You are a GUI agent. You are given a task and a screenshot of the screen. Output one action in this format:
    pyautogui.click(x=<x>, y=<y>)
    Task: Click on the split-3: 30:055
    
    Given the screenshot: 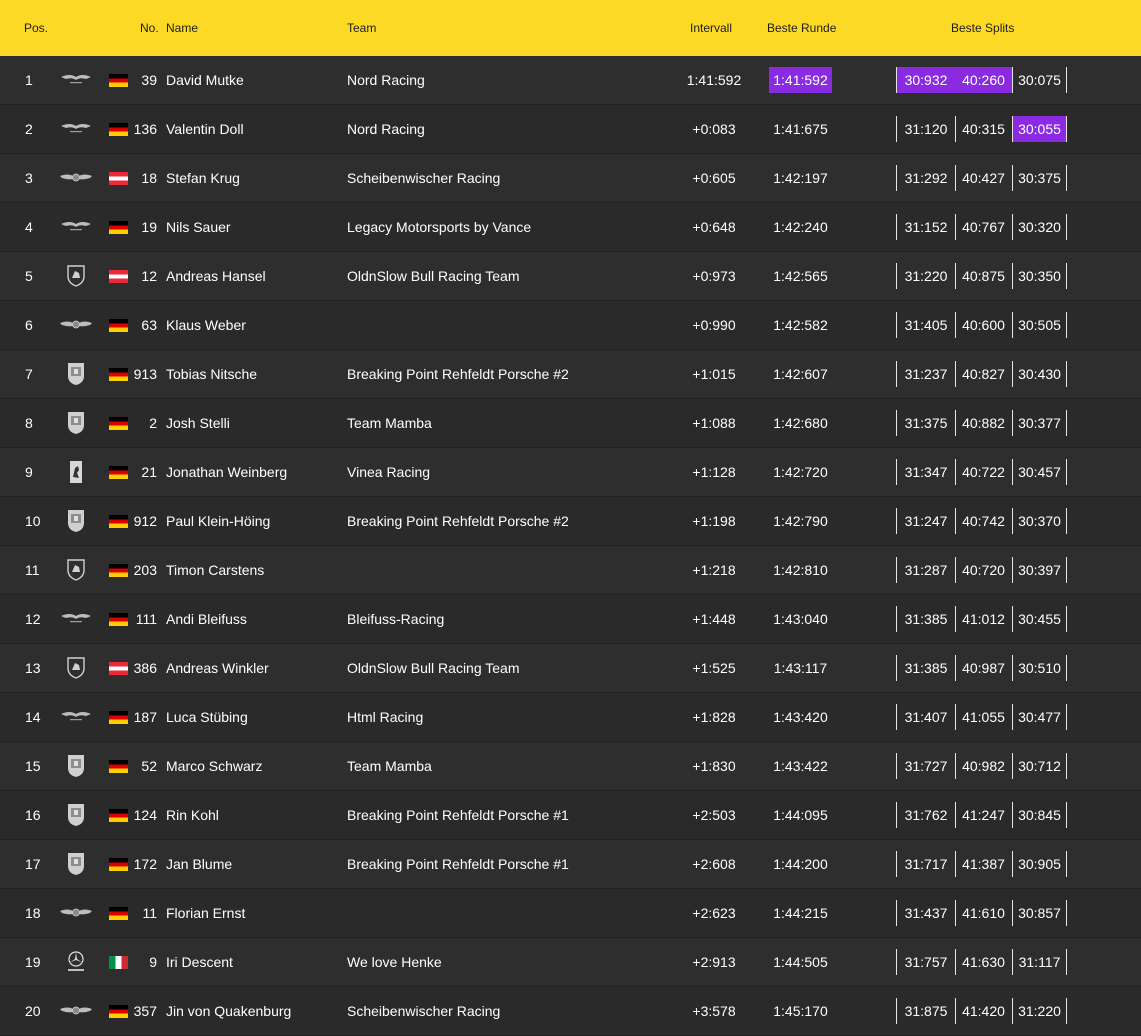 What is the action you would take?
    pyautogui.click(x=1040, y=129)
    